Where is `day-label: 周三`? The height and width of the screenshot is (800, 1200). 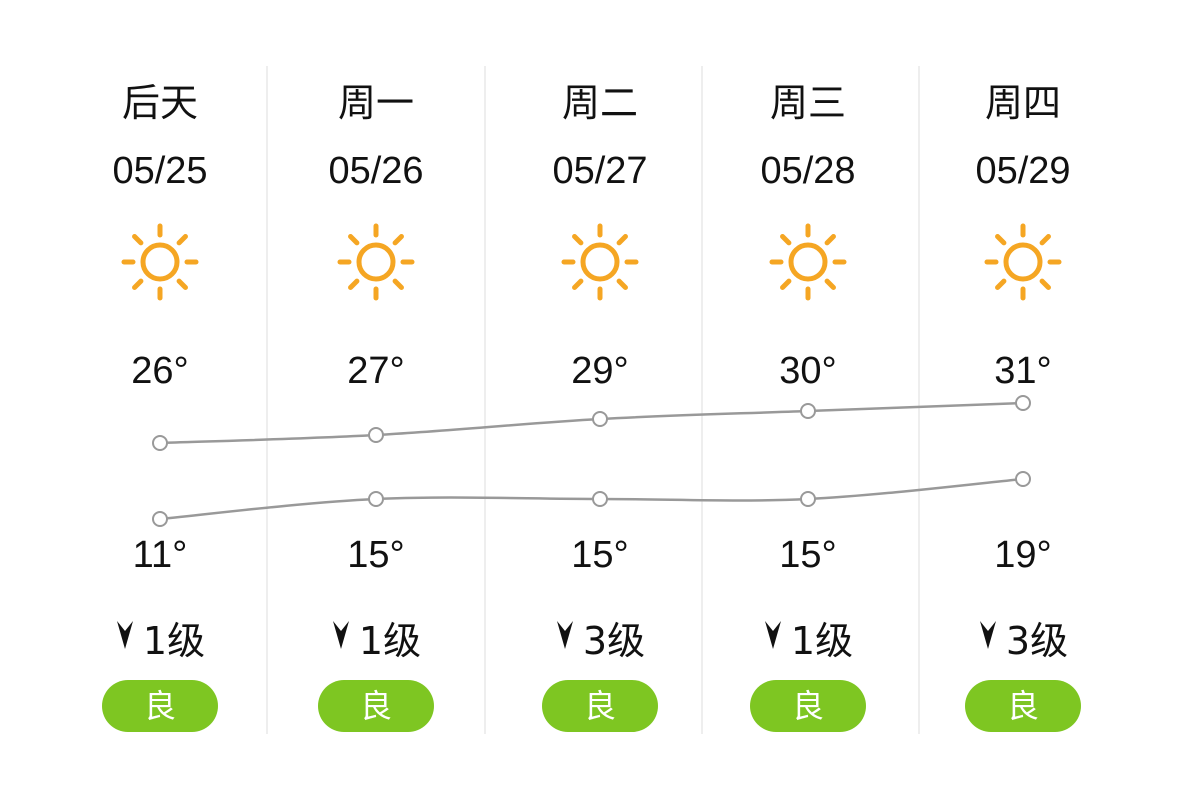
day-label: 周三 is located at coordinates (807, 103).